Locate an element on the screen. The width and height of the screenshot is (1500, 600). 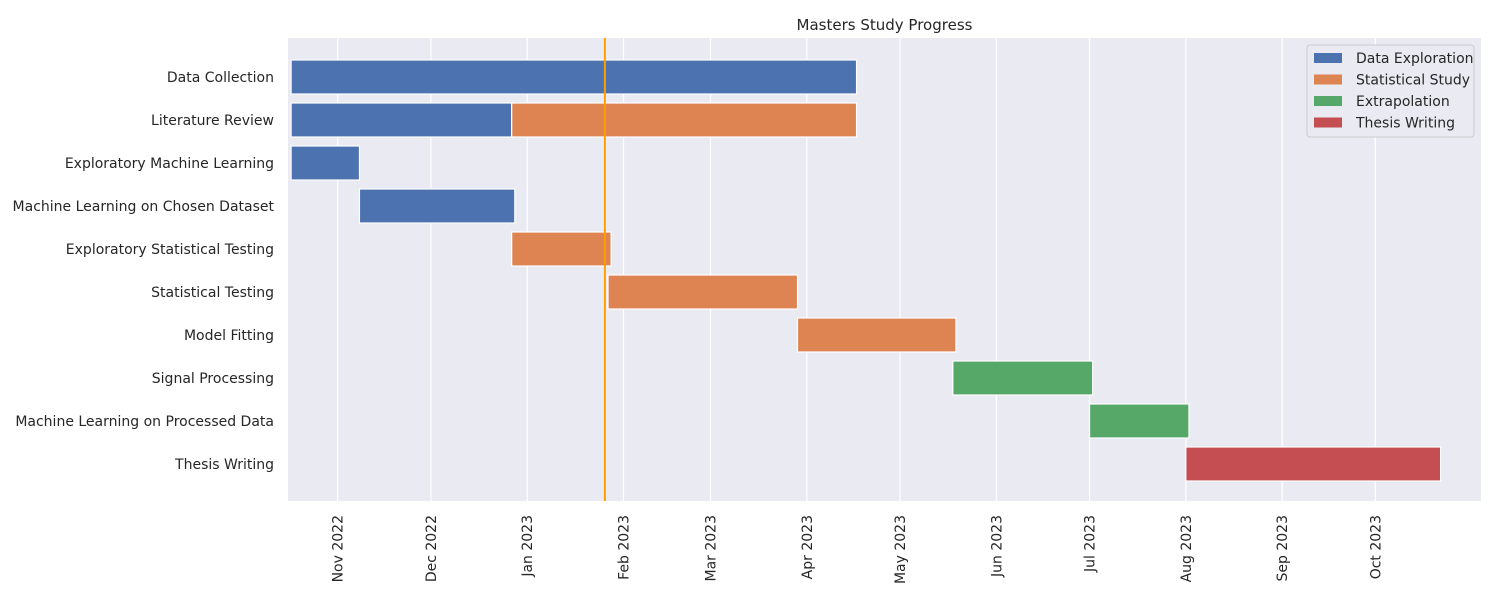
task-label: Data Collection is located at coordinates (220, 78).